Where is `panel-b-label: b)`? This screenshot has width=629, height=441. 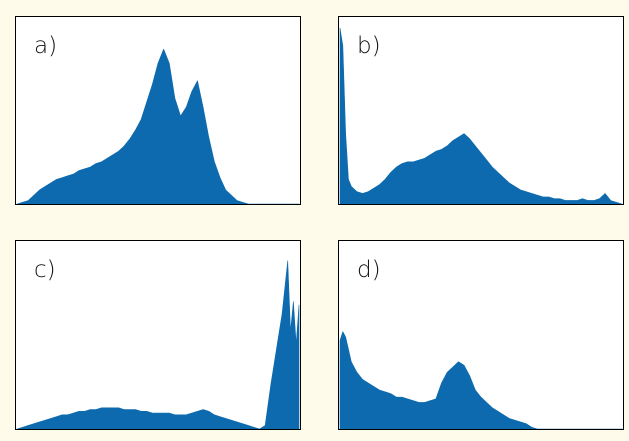
panel-b-label: b) is located at coordinates (369, 46).